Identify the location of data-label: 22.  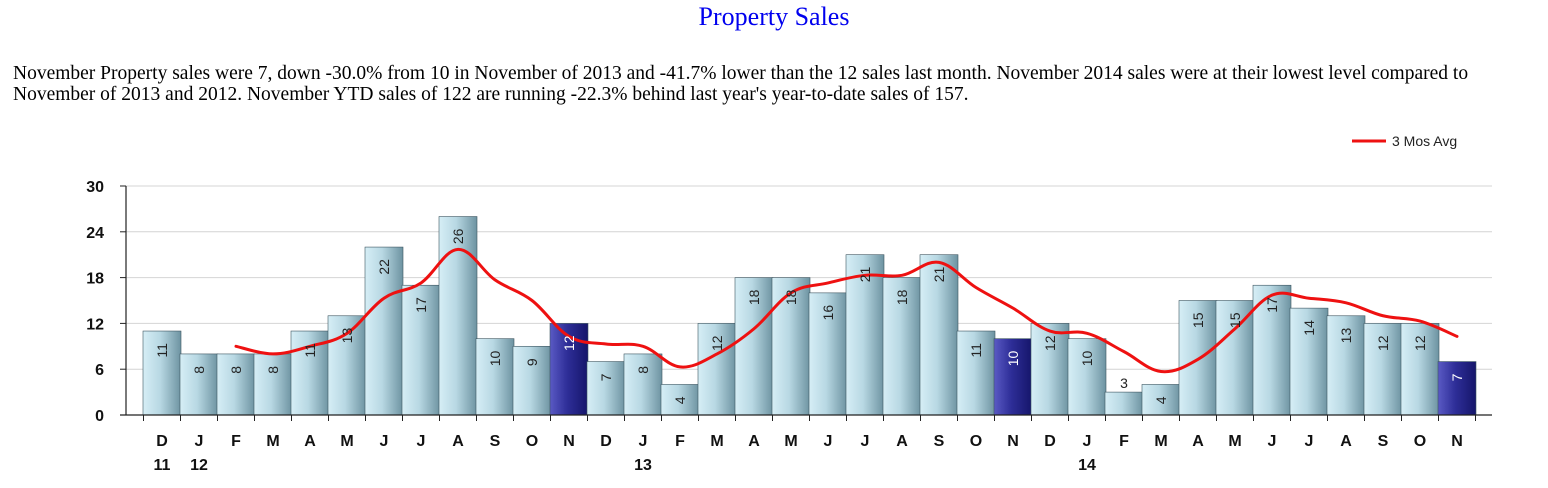
(384, 267).